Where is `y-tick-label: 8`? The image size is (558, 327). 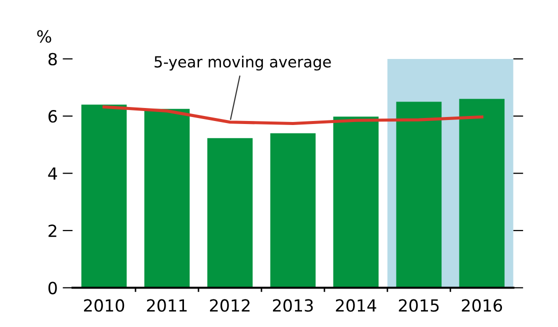 y-tick-label: 8 is located at coordinates (52, 59).